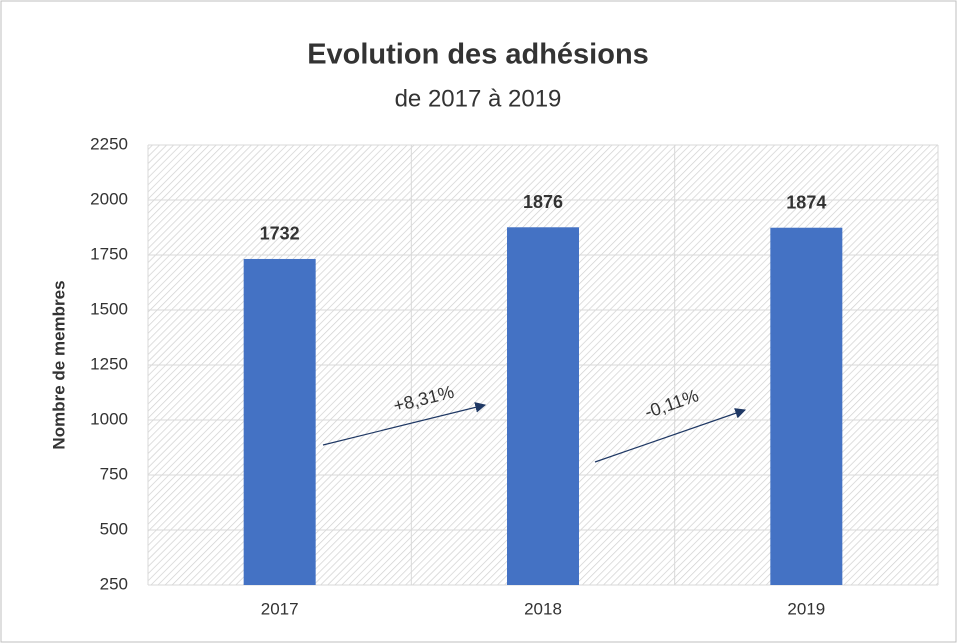 The image size is (957, 643). Describe the element at coordinates (109, 253) in the screenshot. I see `y-tick-label: 1750` at that location.